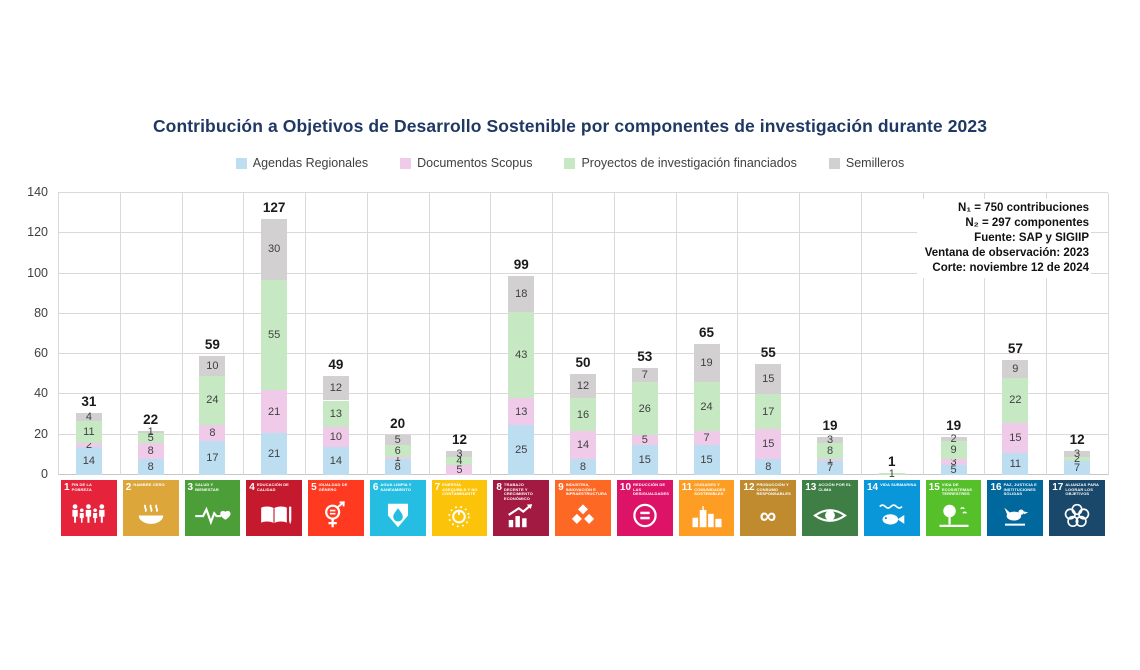  I want to click on sdg-tile-header: 17 ALIANZAS PARA LOGRAR LOS OBJETIVOS, so click(1077, 488).